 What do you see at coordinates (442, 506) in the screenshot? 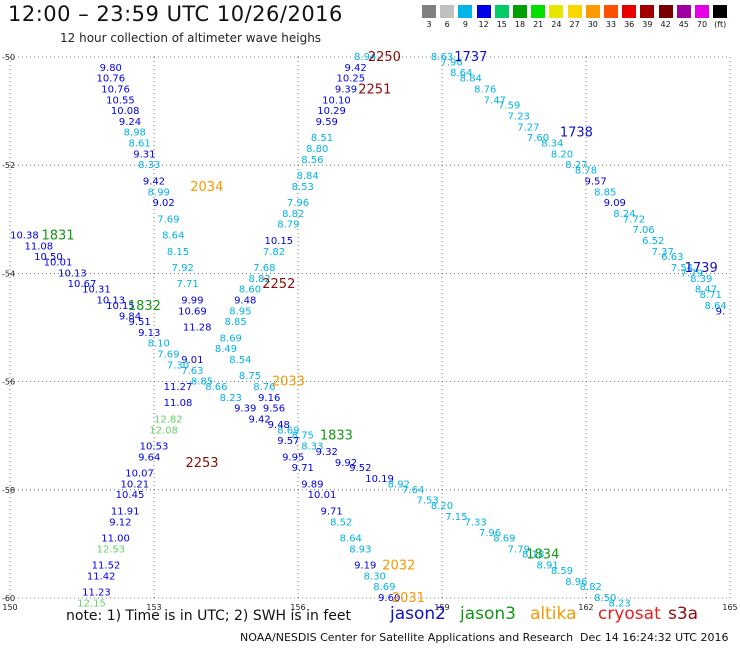
I see `wave-height-value: 8.20` at bounding box center [442, 506].